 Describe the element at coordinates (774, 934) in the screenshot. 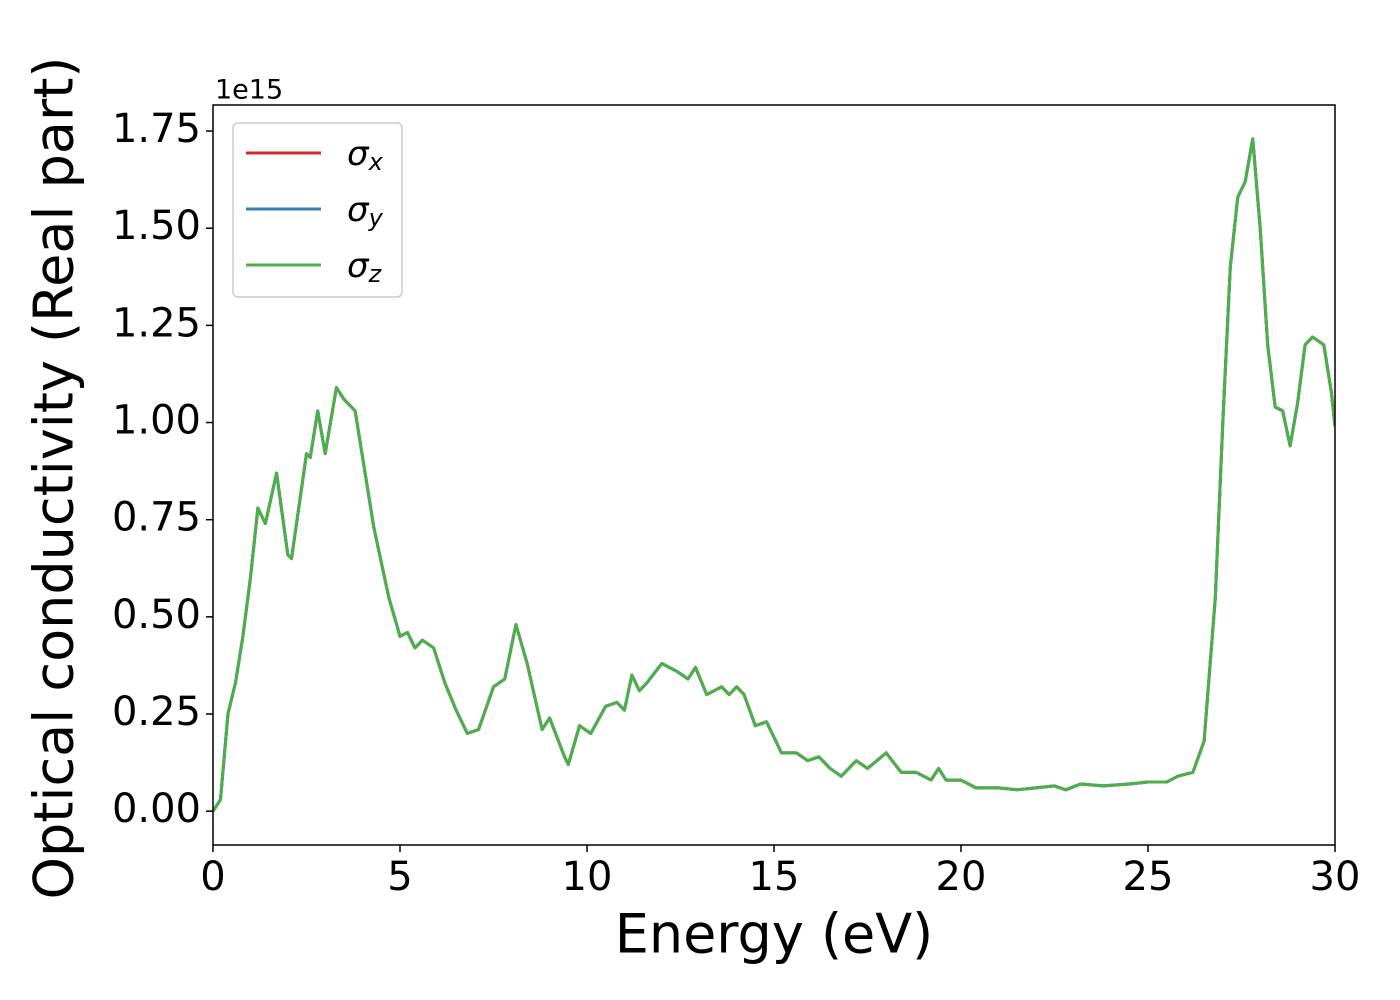

I see `x-axis-label: Energy (eV)` at that location.